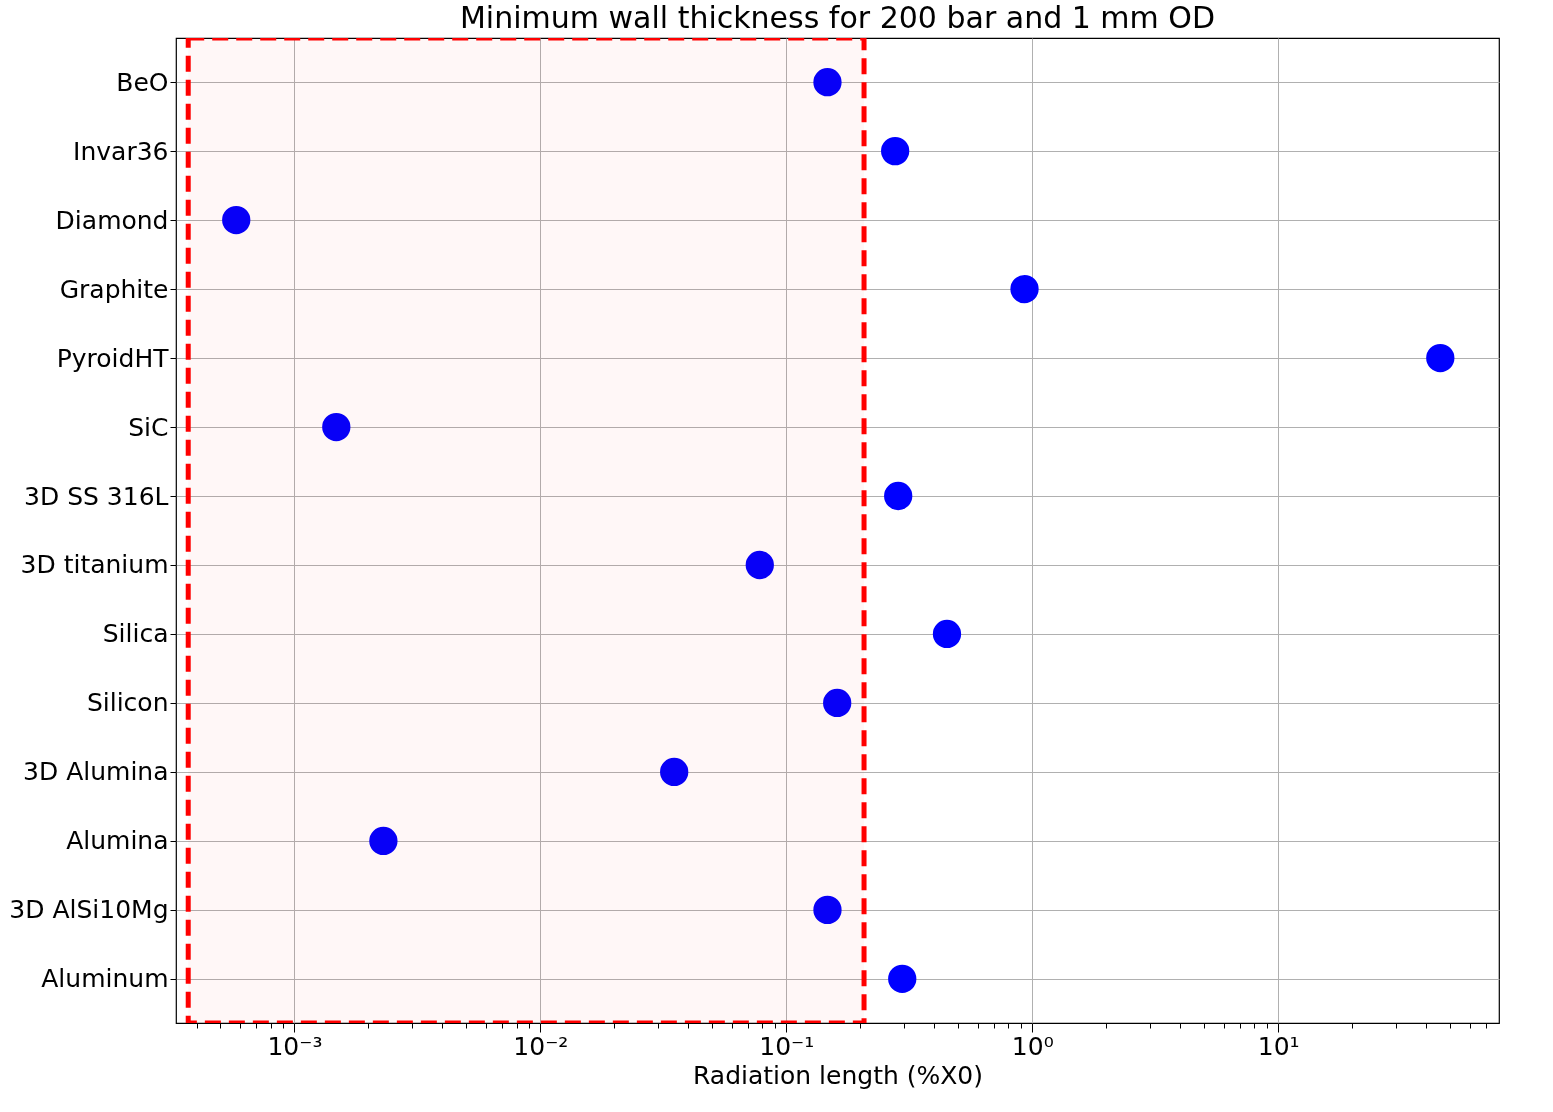  I want to click on y-tick-label: PyroidHT, so click(113, 358).